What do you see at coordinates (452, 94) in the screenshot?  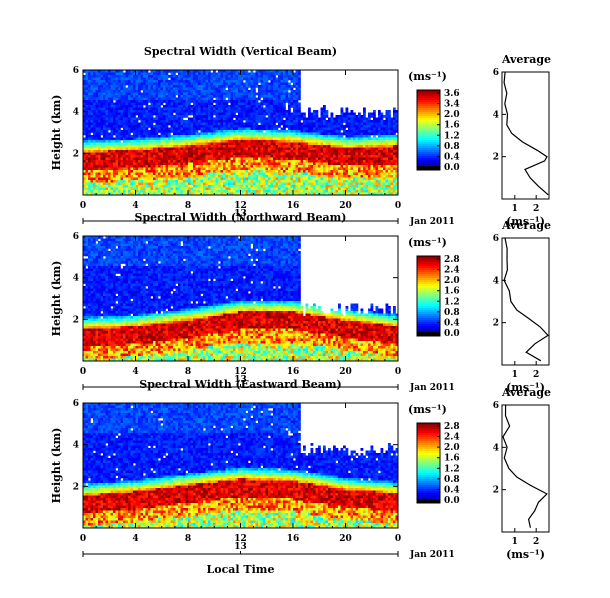 I see `colorbar-label: 3.6` at bounding box center [452, 94].